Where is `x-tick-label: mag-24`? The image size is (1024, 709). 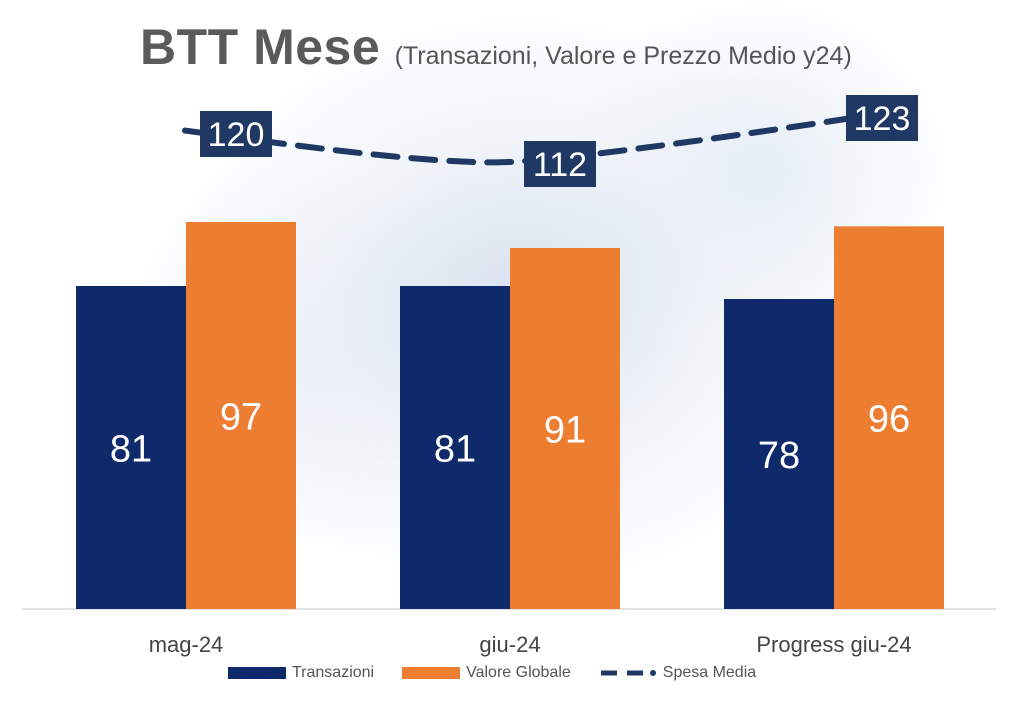 x-tick-label: mag-24 is located at coordinates (186, 644).